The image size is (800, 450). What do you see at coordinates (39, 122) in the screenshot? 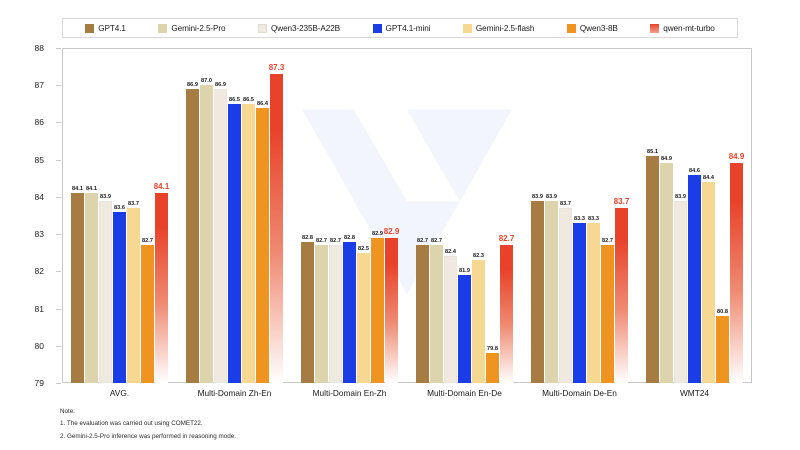
I see `y-axis-tick-label: 86` at bounding box center [39, 122].